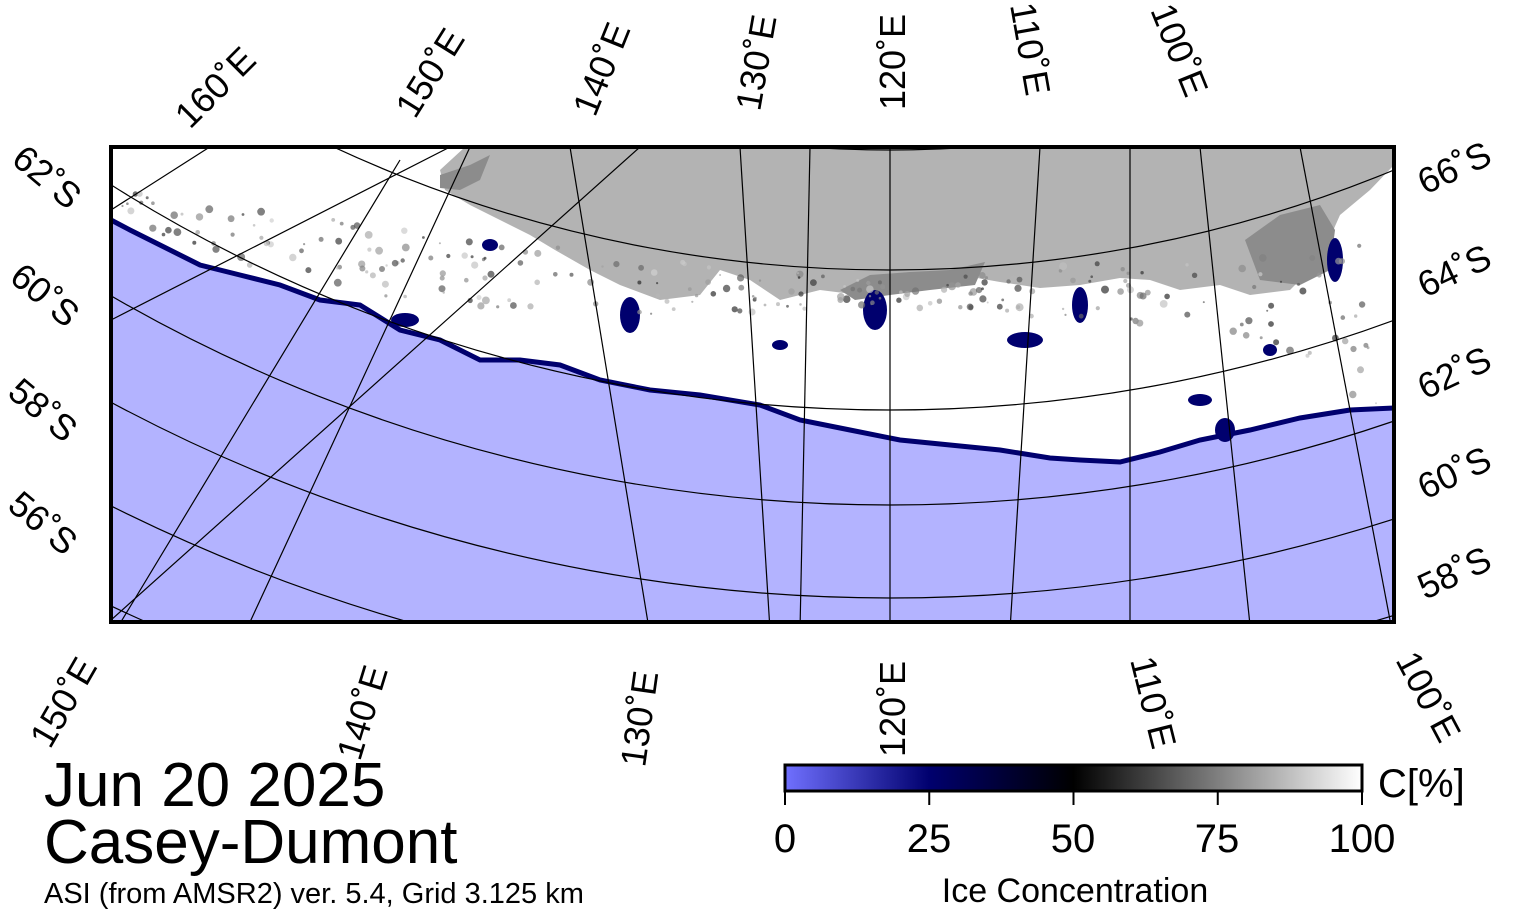 This screenshot has height=916, width=1513. What do you see at coordinates (1153, 702) in the screenshot?
I see `lon-label-bottom: 110˚E` at bounding box center [1153, 702].